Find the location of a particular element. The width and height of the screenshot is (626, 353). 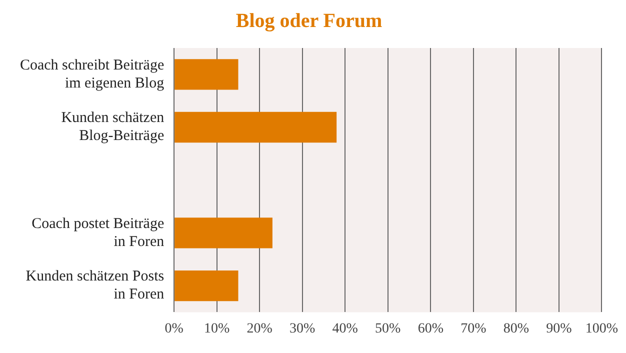

chart-title: Blog oder Forum is located at coordinates (309, 21).